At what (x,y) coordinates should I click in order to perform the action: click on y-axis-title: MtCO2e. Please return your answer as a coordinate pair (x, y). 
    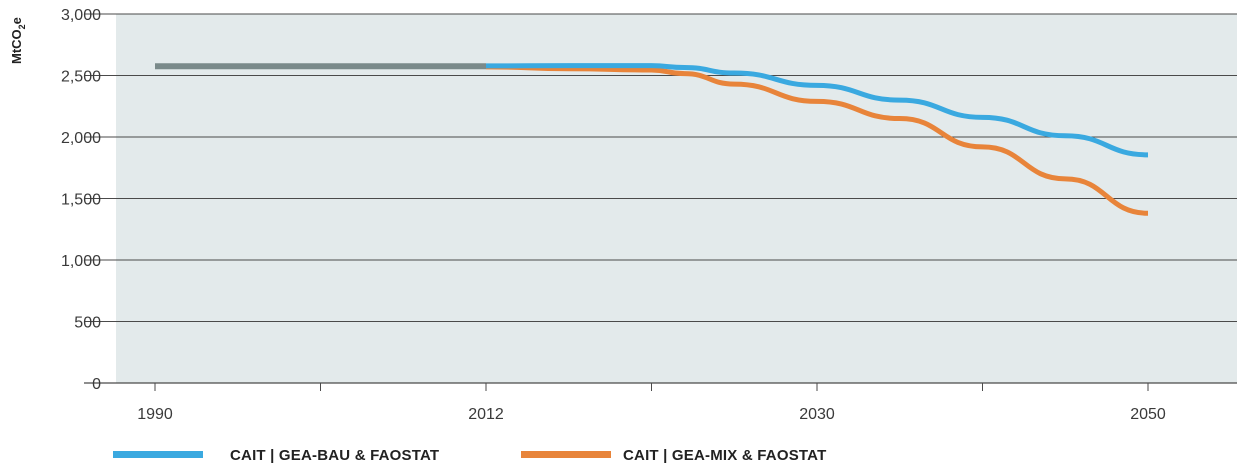
    Looking at the image, I should click on (18, 40).